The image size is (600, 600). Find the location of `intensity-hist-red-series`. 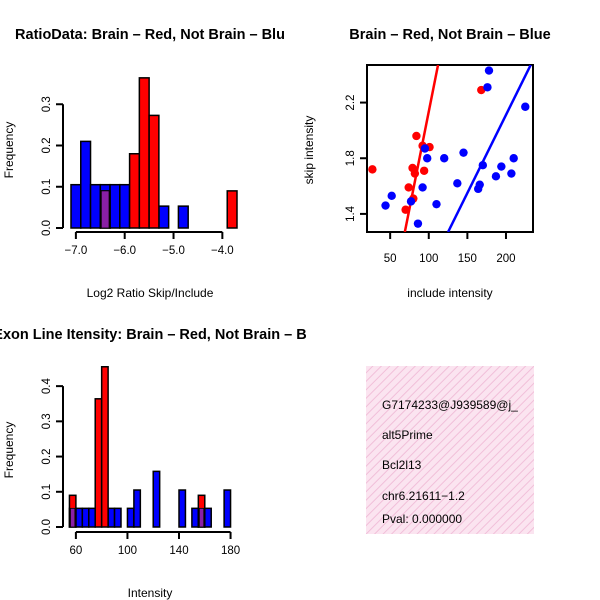

intensity-hist-red-series is located at coordinates (137, 447).